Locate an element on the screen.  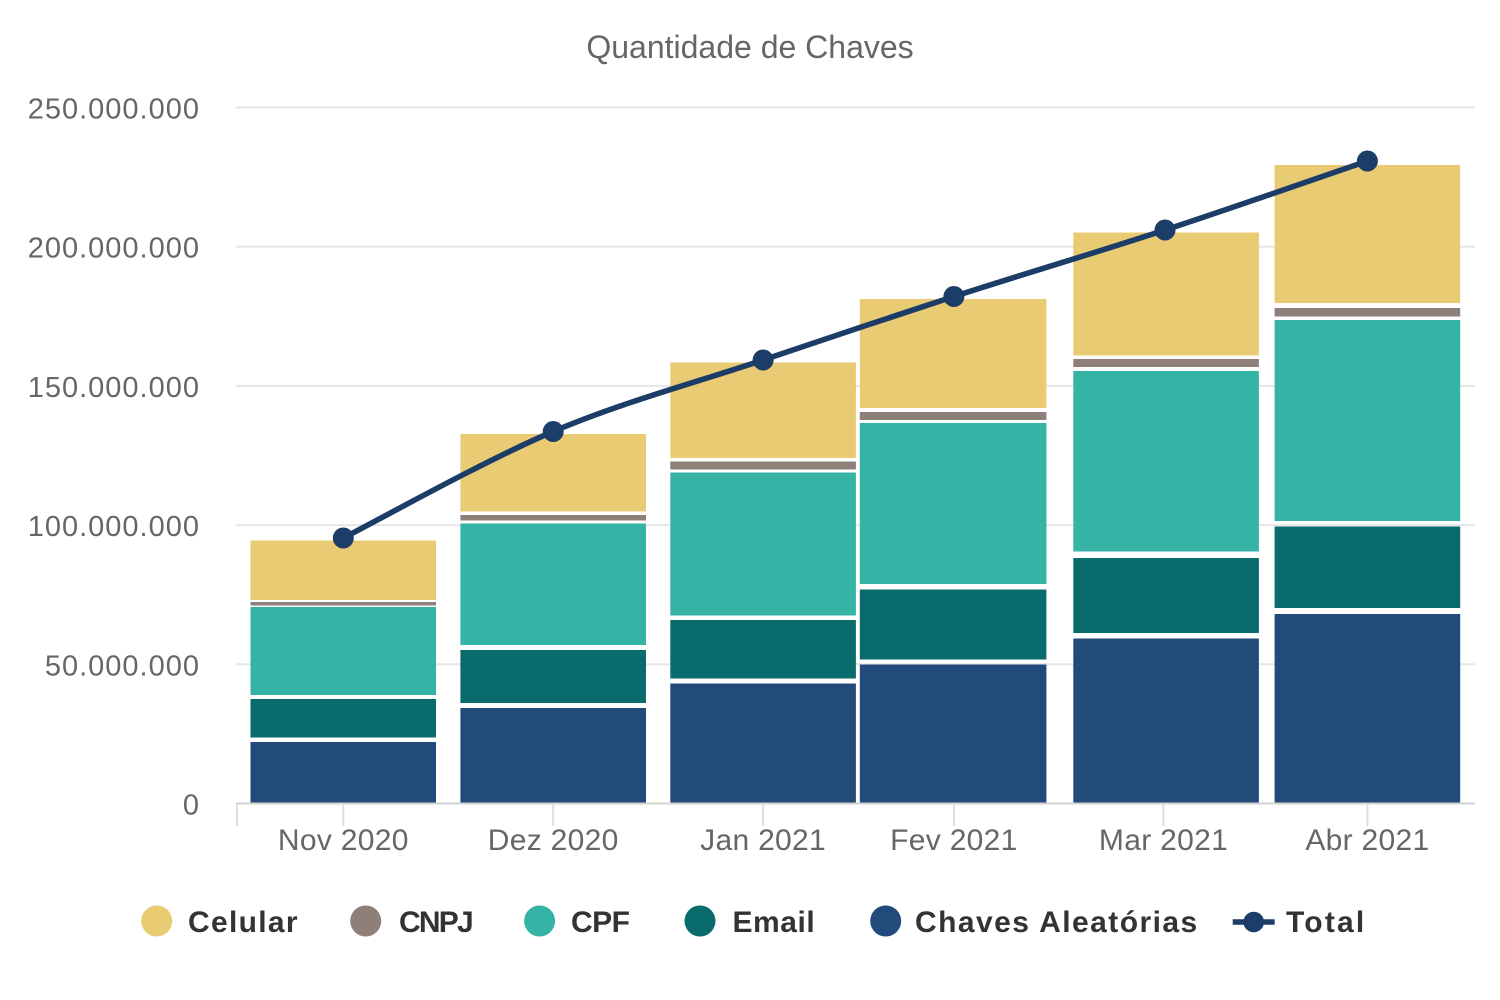
svg-text: CNPJ is located at coordinates (435, 922).